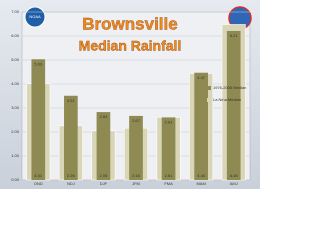 This screenshot has width=320, height=240. Describe the element at coordinates (71, 183) in the screenshot. I see `x-tick-label: NDJ` at that location.